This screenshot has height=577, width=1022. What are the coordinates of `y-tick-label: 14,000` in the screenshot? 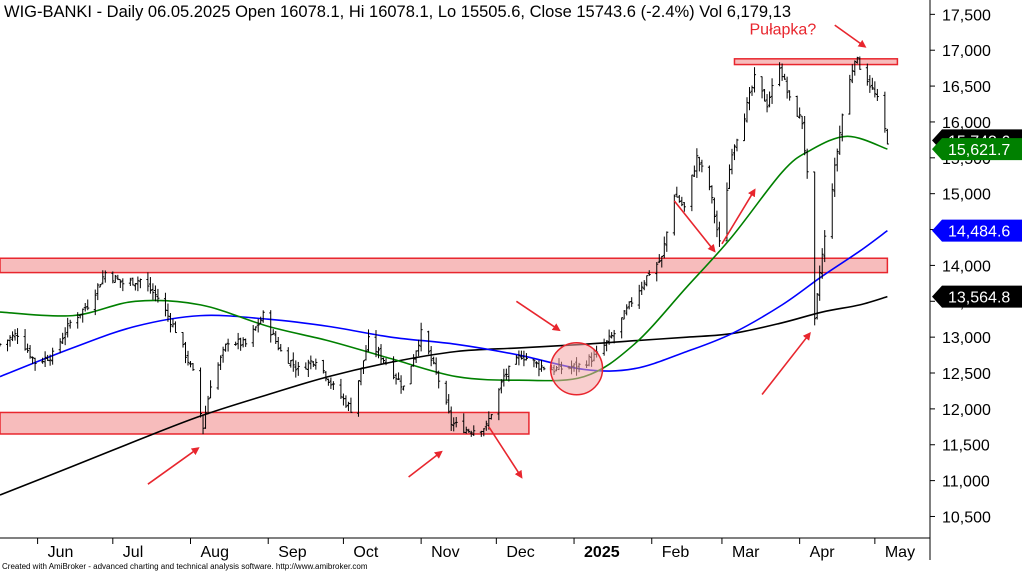 It's located at (966, 266).